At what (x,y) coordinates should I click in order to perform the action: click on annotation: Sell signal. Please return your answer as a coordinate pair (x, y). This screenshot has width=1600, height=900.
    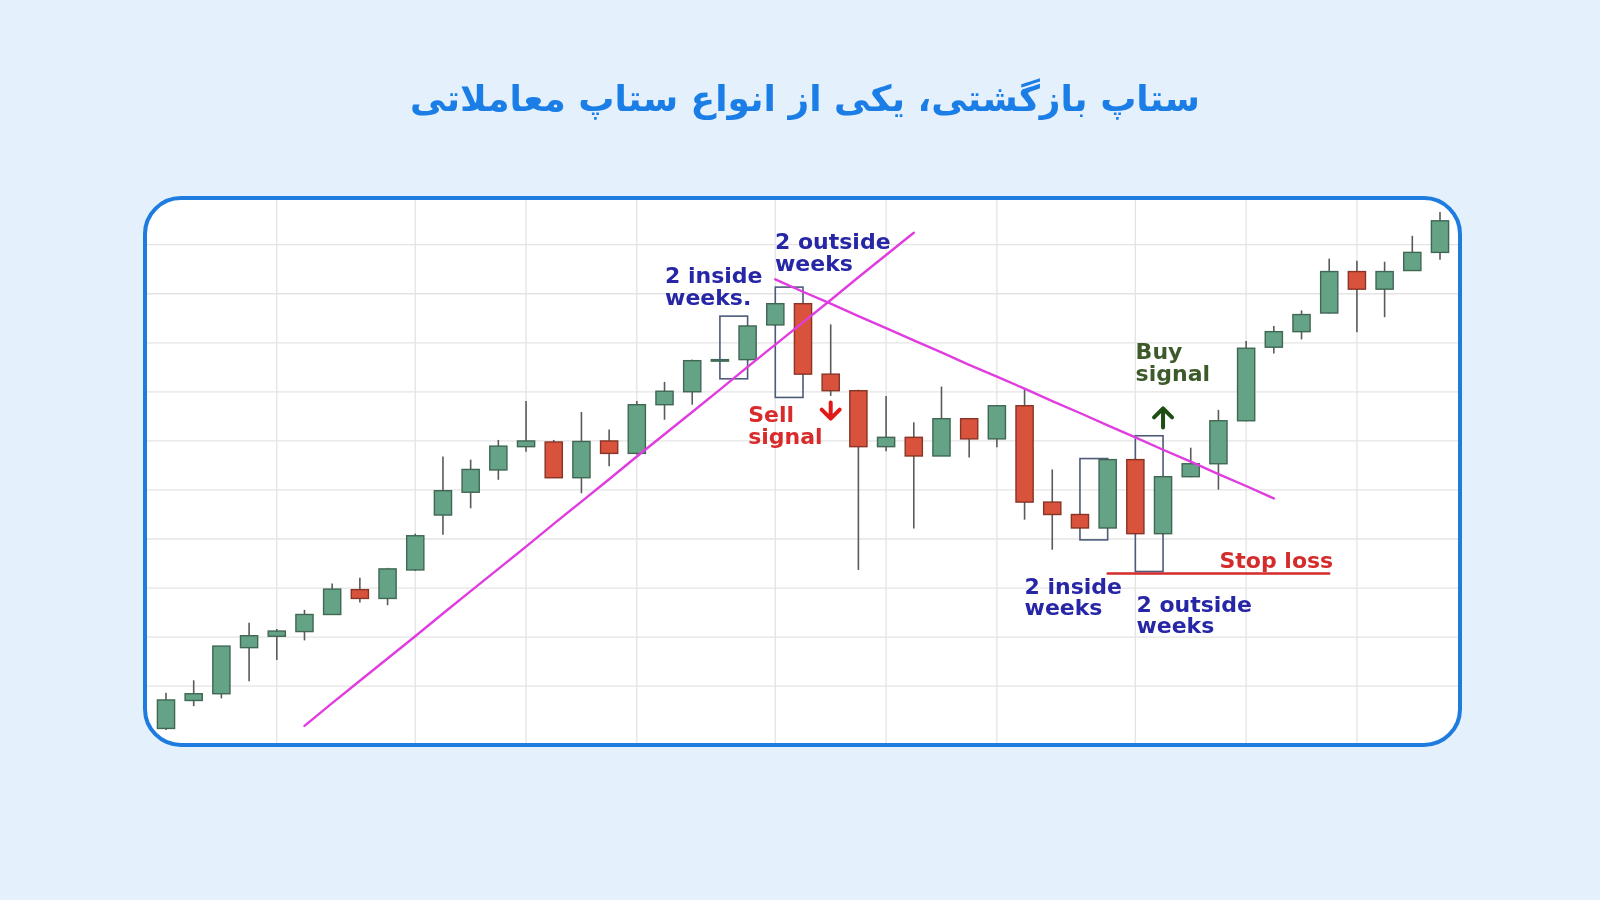
    Looking at the image, I should click on (785, 425).